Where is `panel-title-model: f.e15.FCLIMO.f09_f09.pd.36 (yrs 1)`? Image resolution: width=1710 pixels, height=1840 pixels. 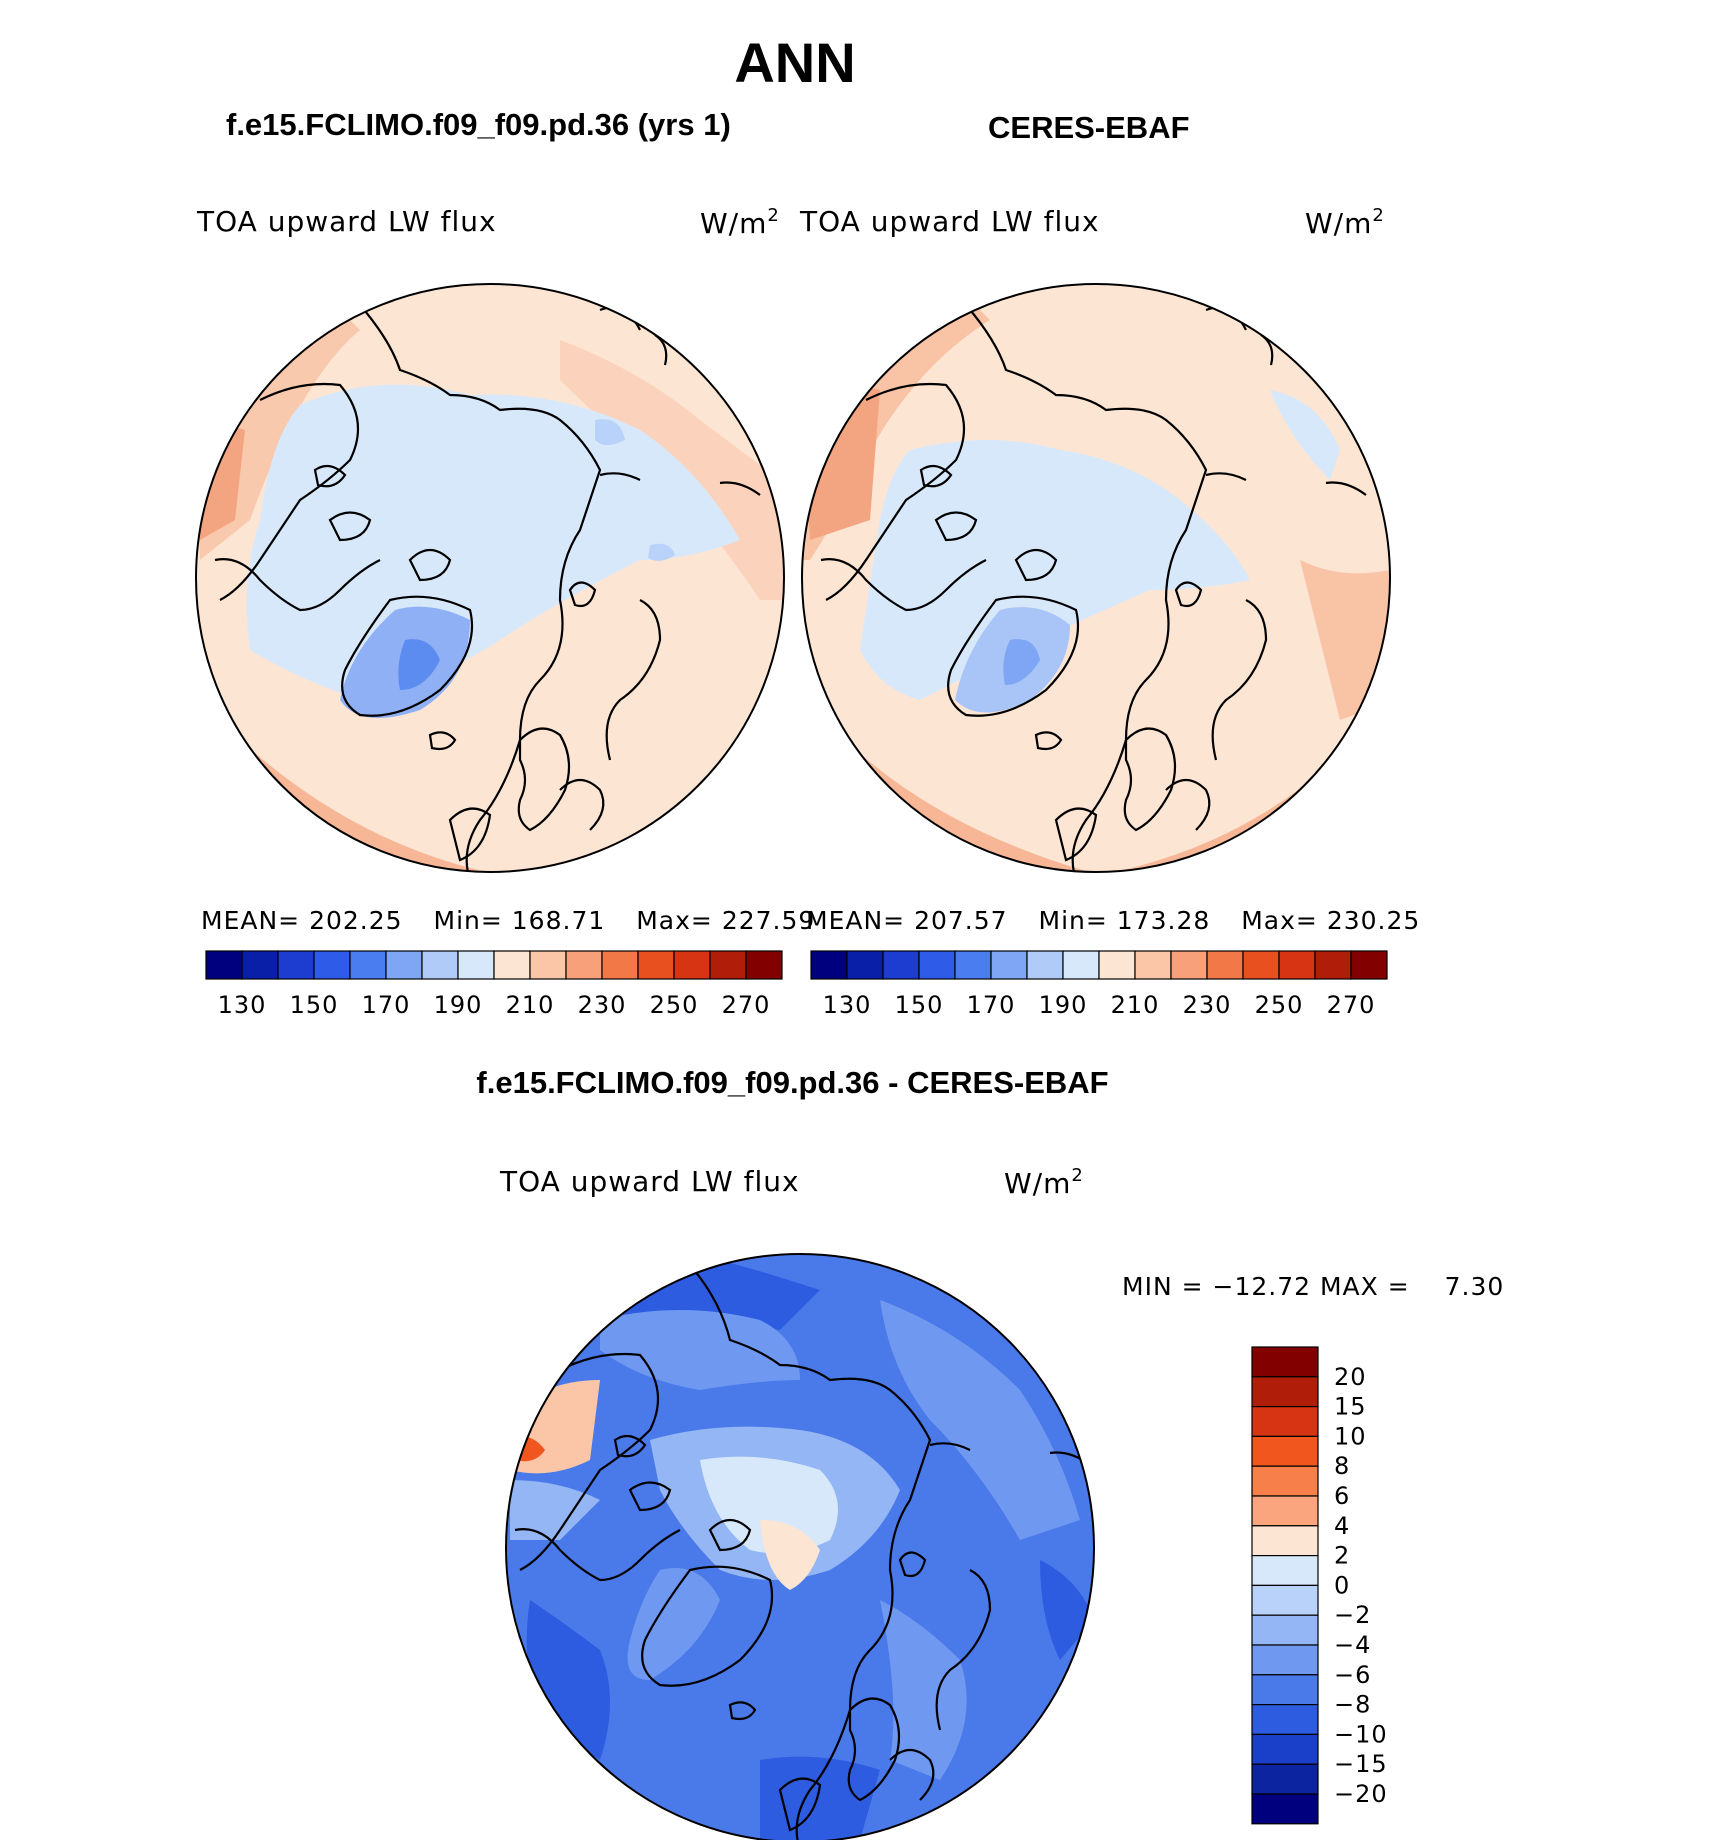
panel-title-model: f.e15.FCLIMO.f09_f09.pd.36 (yrs 1) is located at coordinates (478, 124).